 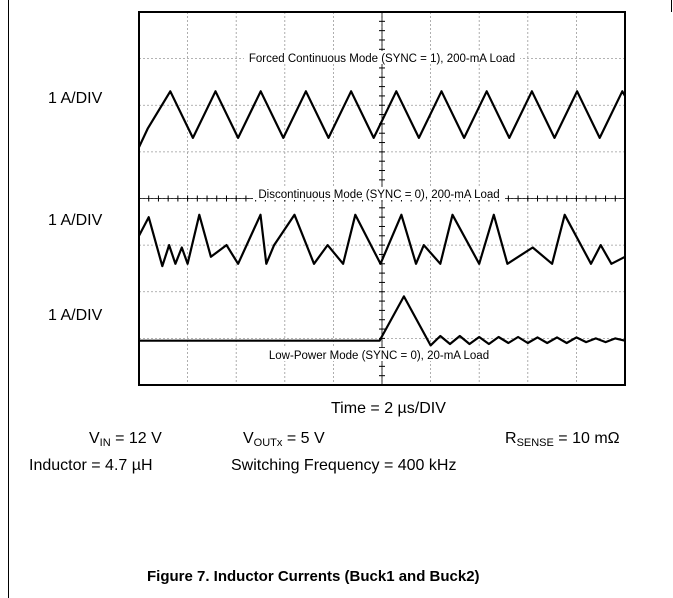 What do you see at coordinates (284, 439) in the screenshot?
I see `vout-condition: VOUTx = 5 V` at bounding box center [284, 439].